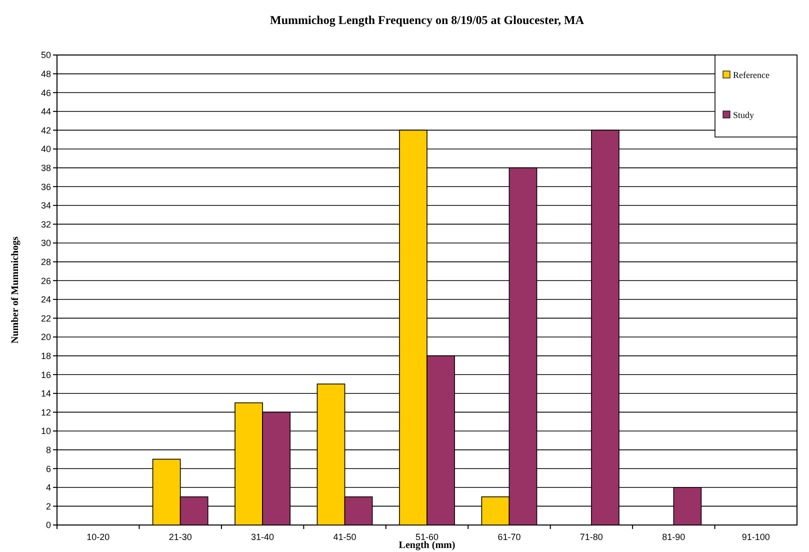  What do you see at coordinates (45, 130) in the screenshot?
I see `y-tick-label: 42` at bounding box center [45, 130].